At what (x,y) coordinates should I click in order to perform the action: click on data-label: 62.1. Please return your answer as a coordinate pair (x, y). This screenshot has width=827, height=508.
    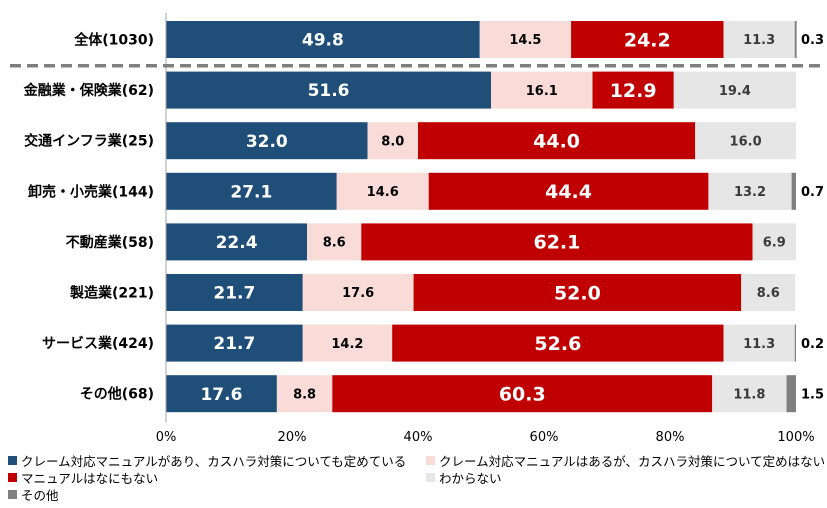
    Looking at the image, I should click on (556, 243).